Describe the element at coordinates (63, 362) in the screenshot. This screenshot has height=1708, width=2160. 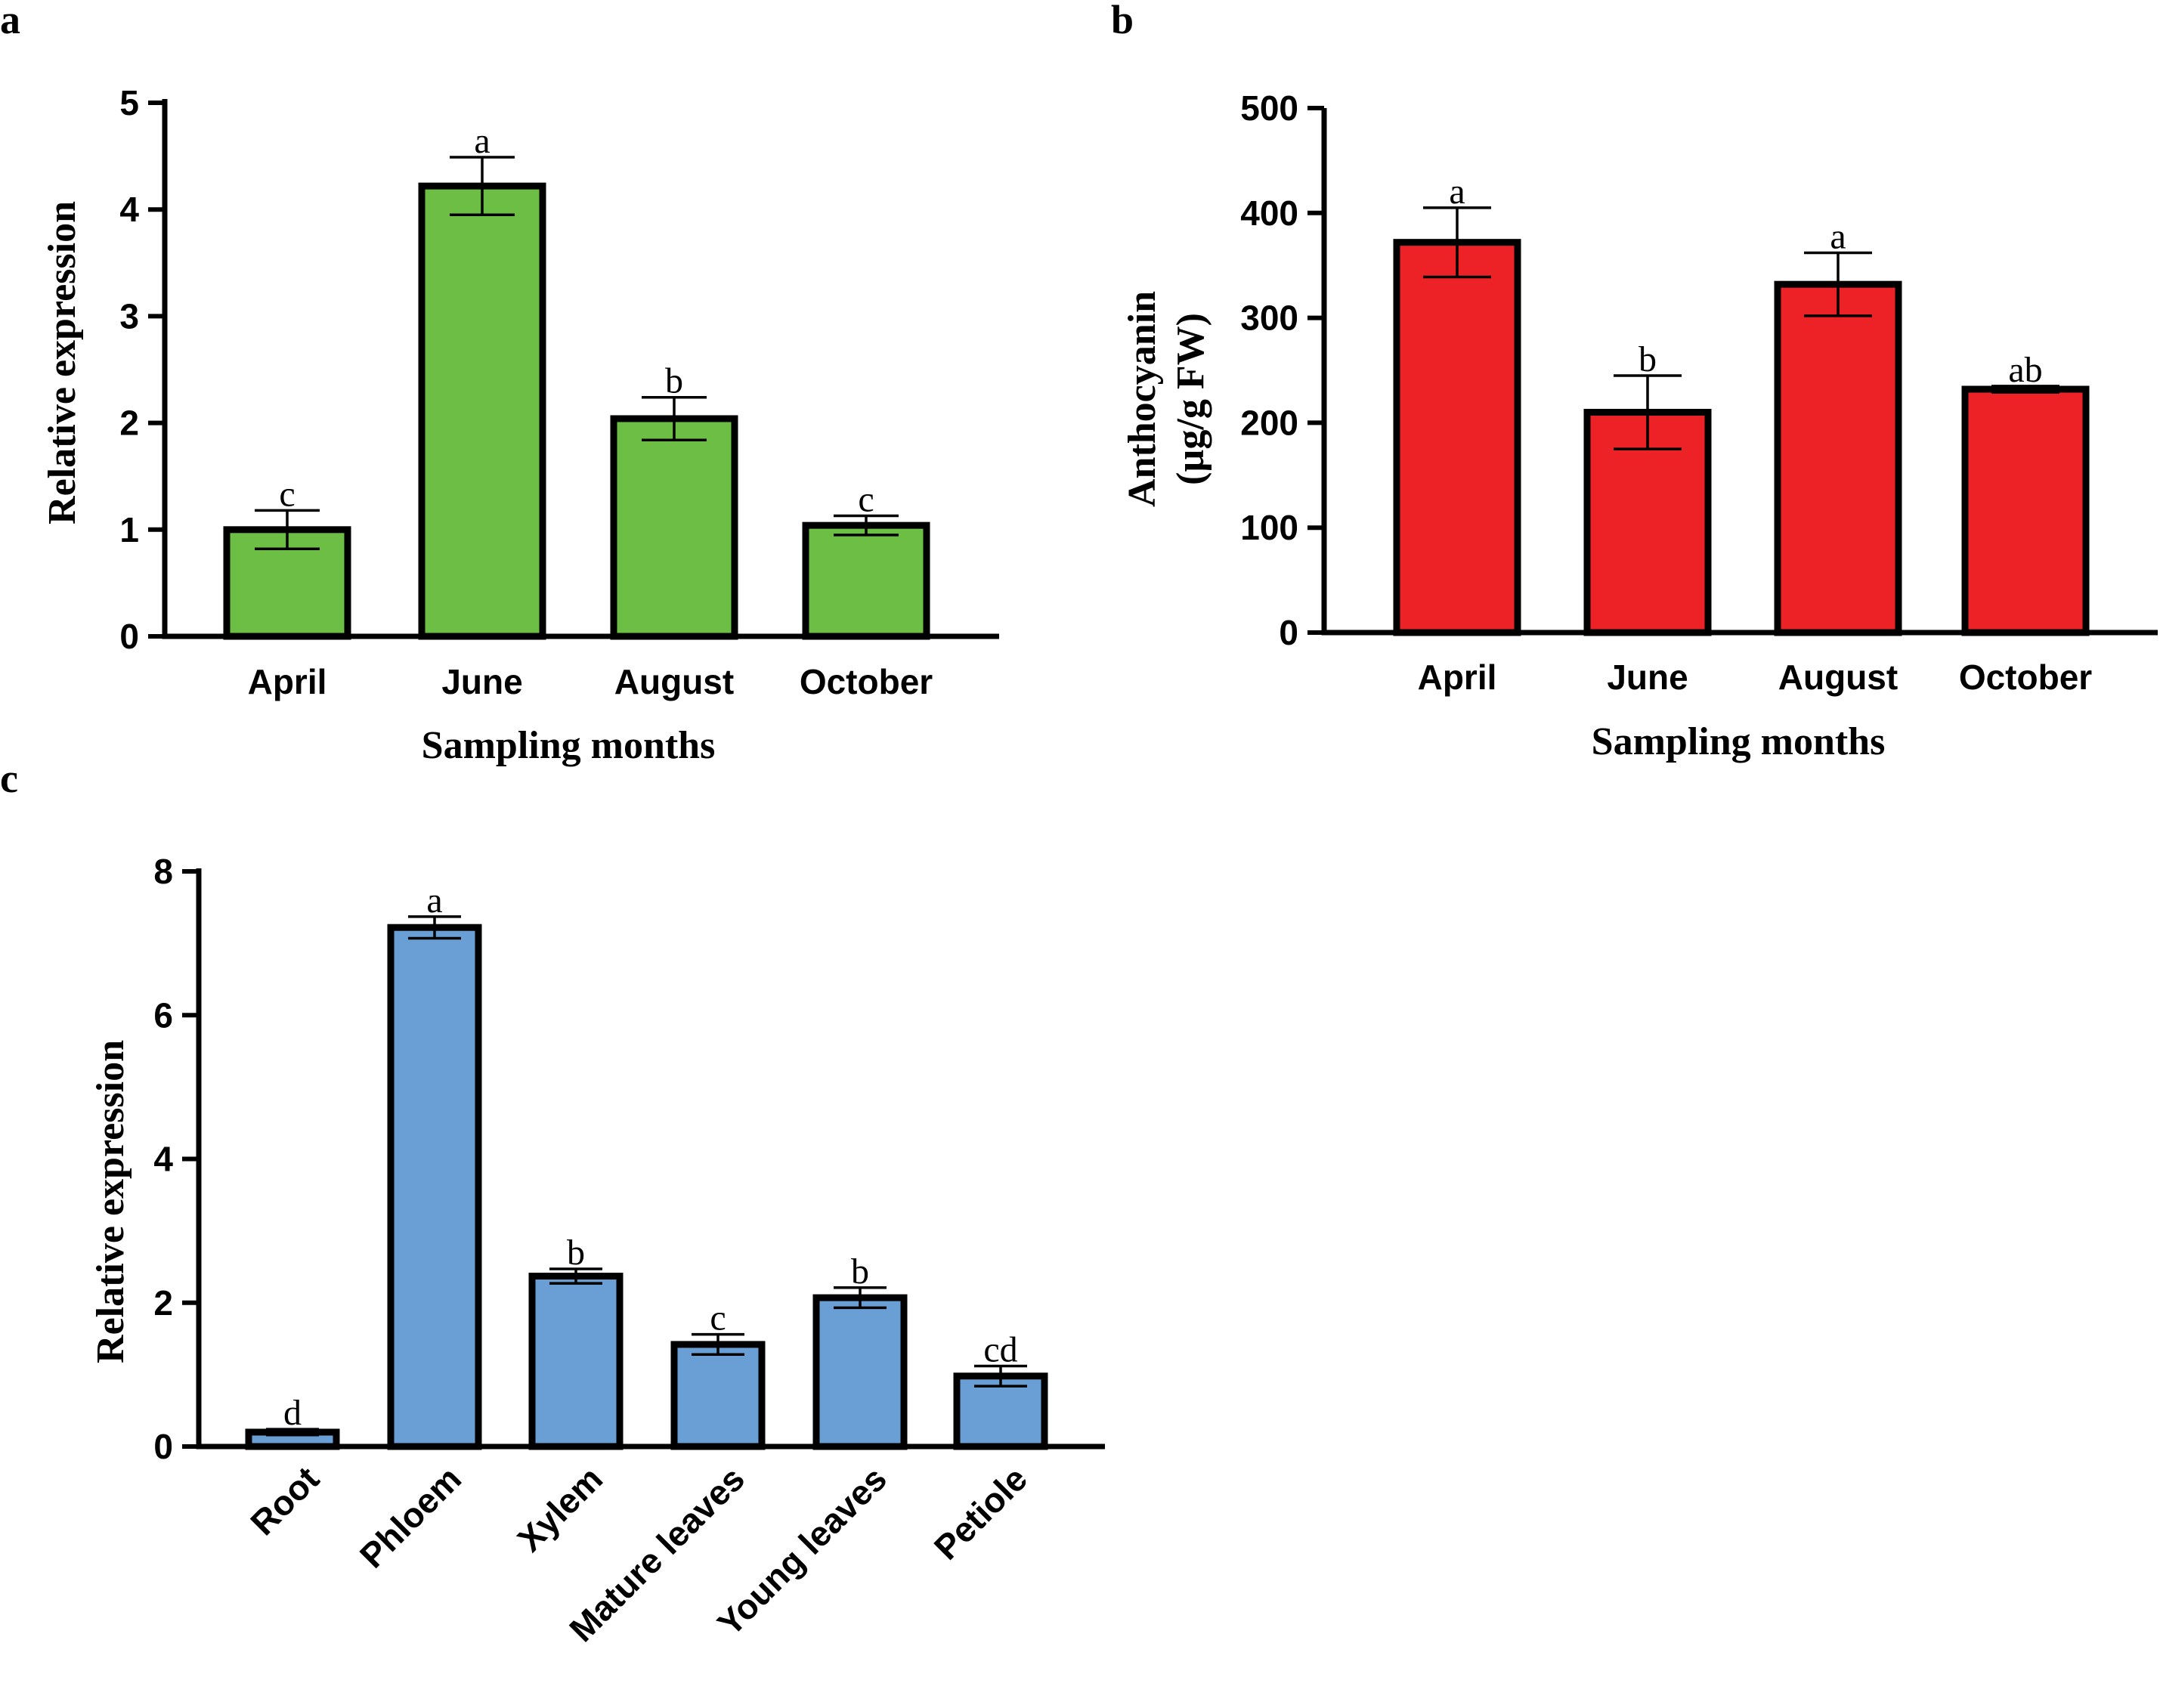
I see `panel-a-y-axis-title: Relative expression` at that location.